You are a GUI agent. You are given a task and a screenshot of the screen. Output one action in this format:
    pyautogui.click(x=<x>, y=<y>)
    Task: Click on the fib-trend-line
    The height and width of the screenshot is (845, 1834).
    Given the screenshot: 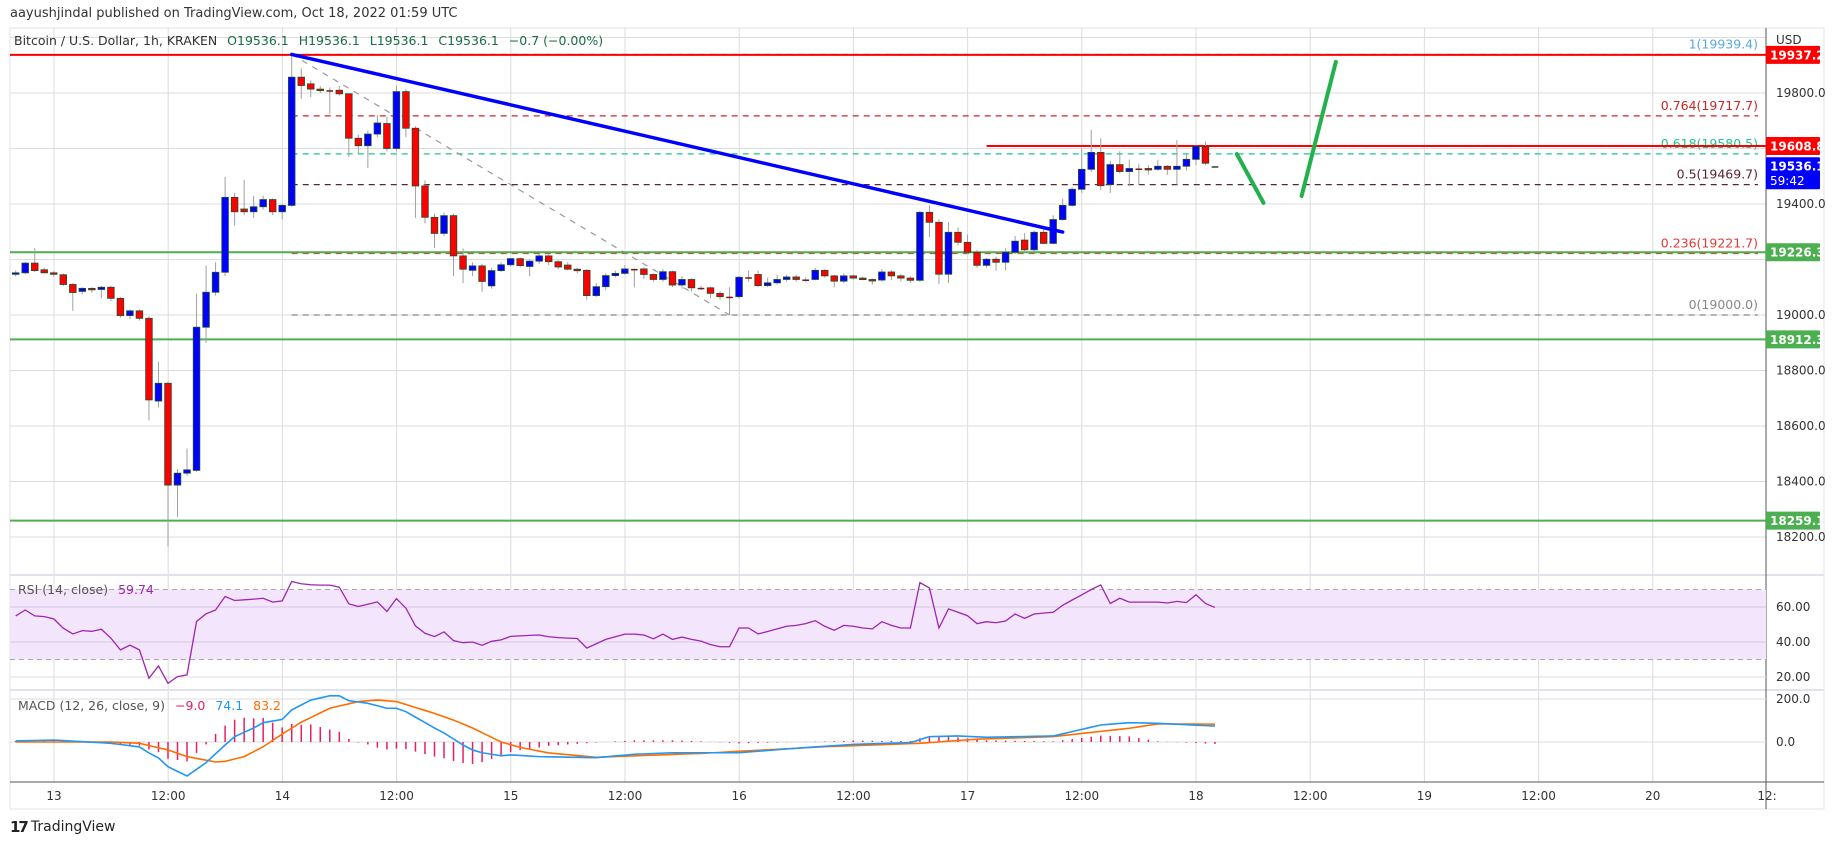 What is the action you would take?
    pyautogui.click(x=510, y=184)
    